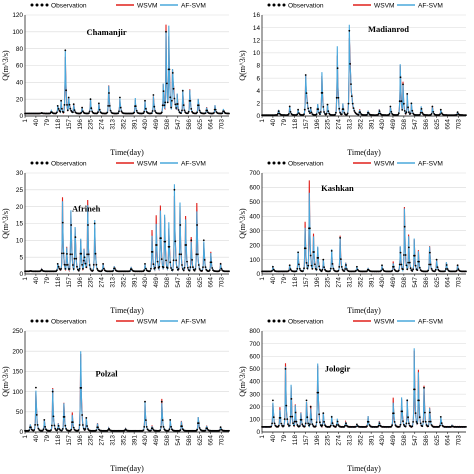 Image resolution: width=474 pixels, height=474 pixels. What do you see at coordinates (211, 124) in the screenshot?
I see `x-tick-label: 664` at bounding box center [211, 124].